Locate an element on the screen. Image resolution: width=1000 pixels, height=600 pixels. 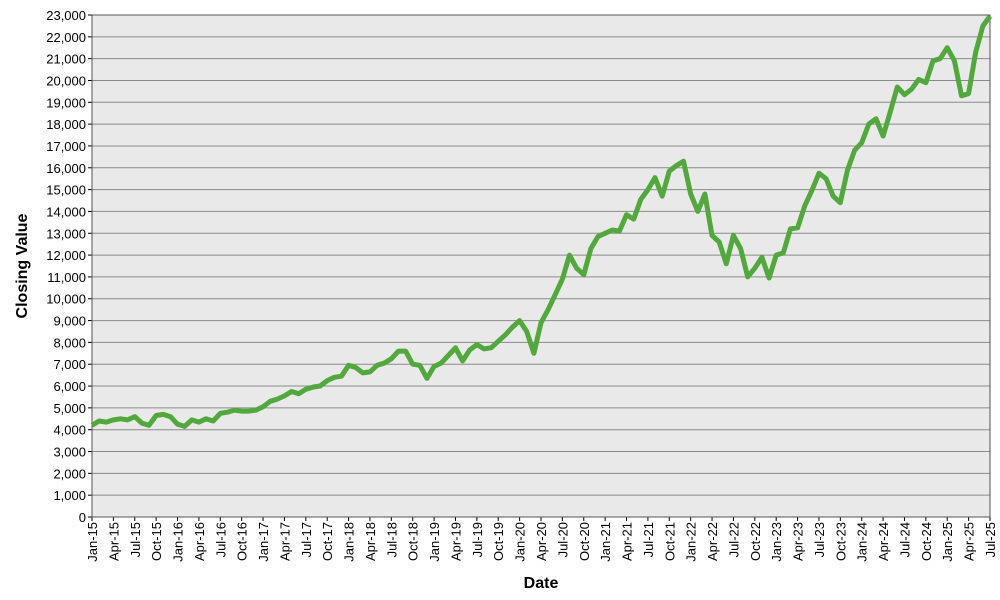
x-tick-label: Jan-21 is located at coordinates (605, 542).